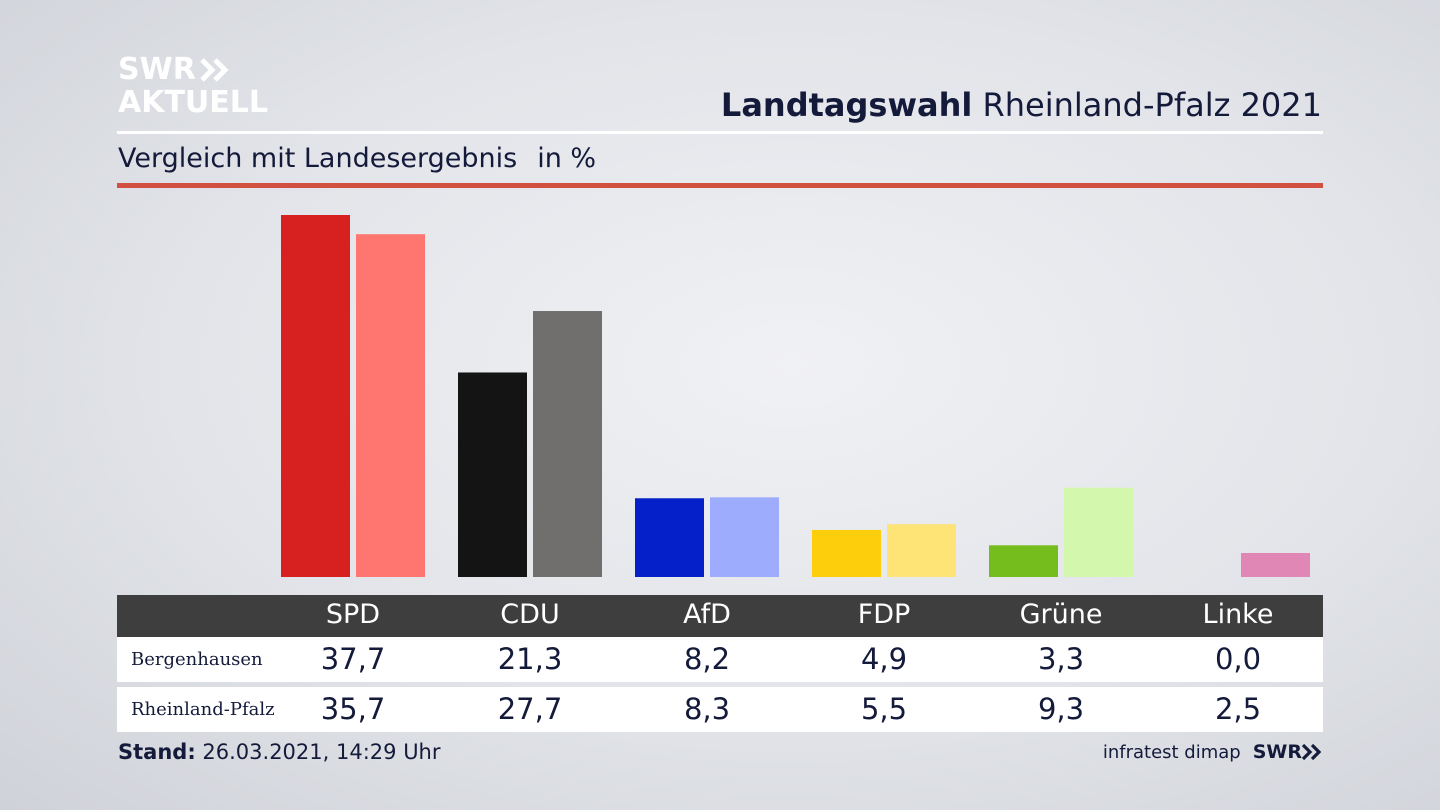  What do you see at coordinates (720, 185) in the screenshot?
I see `accent-divider` at bounding box center [720, 185].